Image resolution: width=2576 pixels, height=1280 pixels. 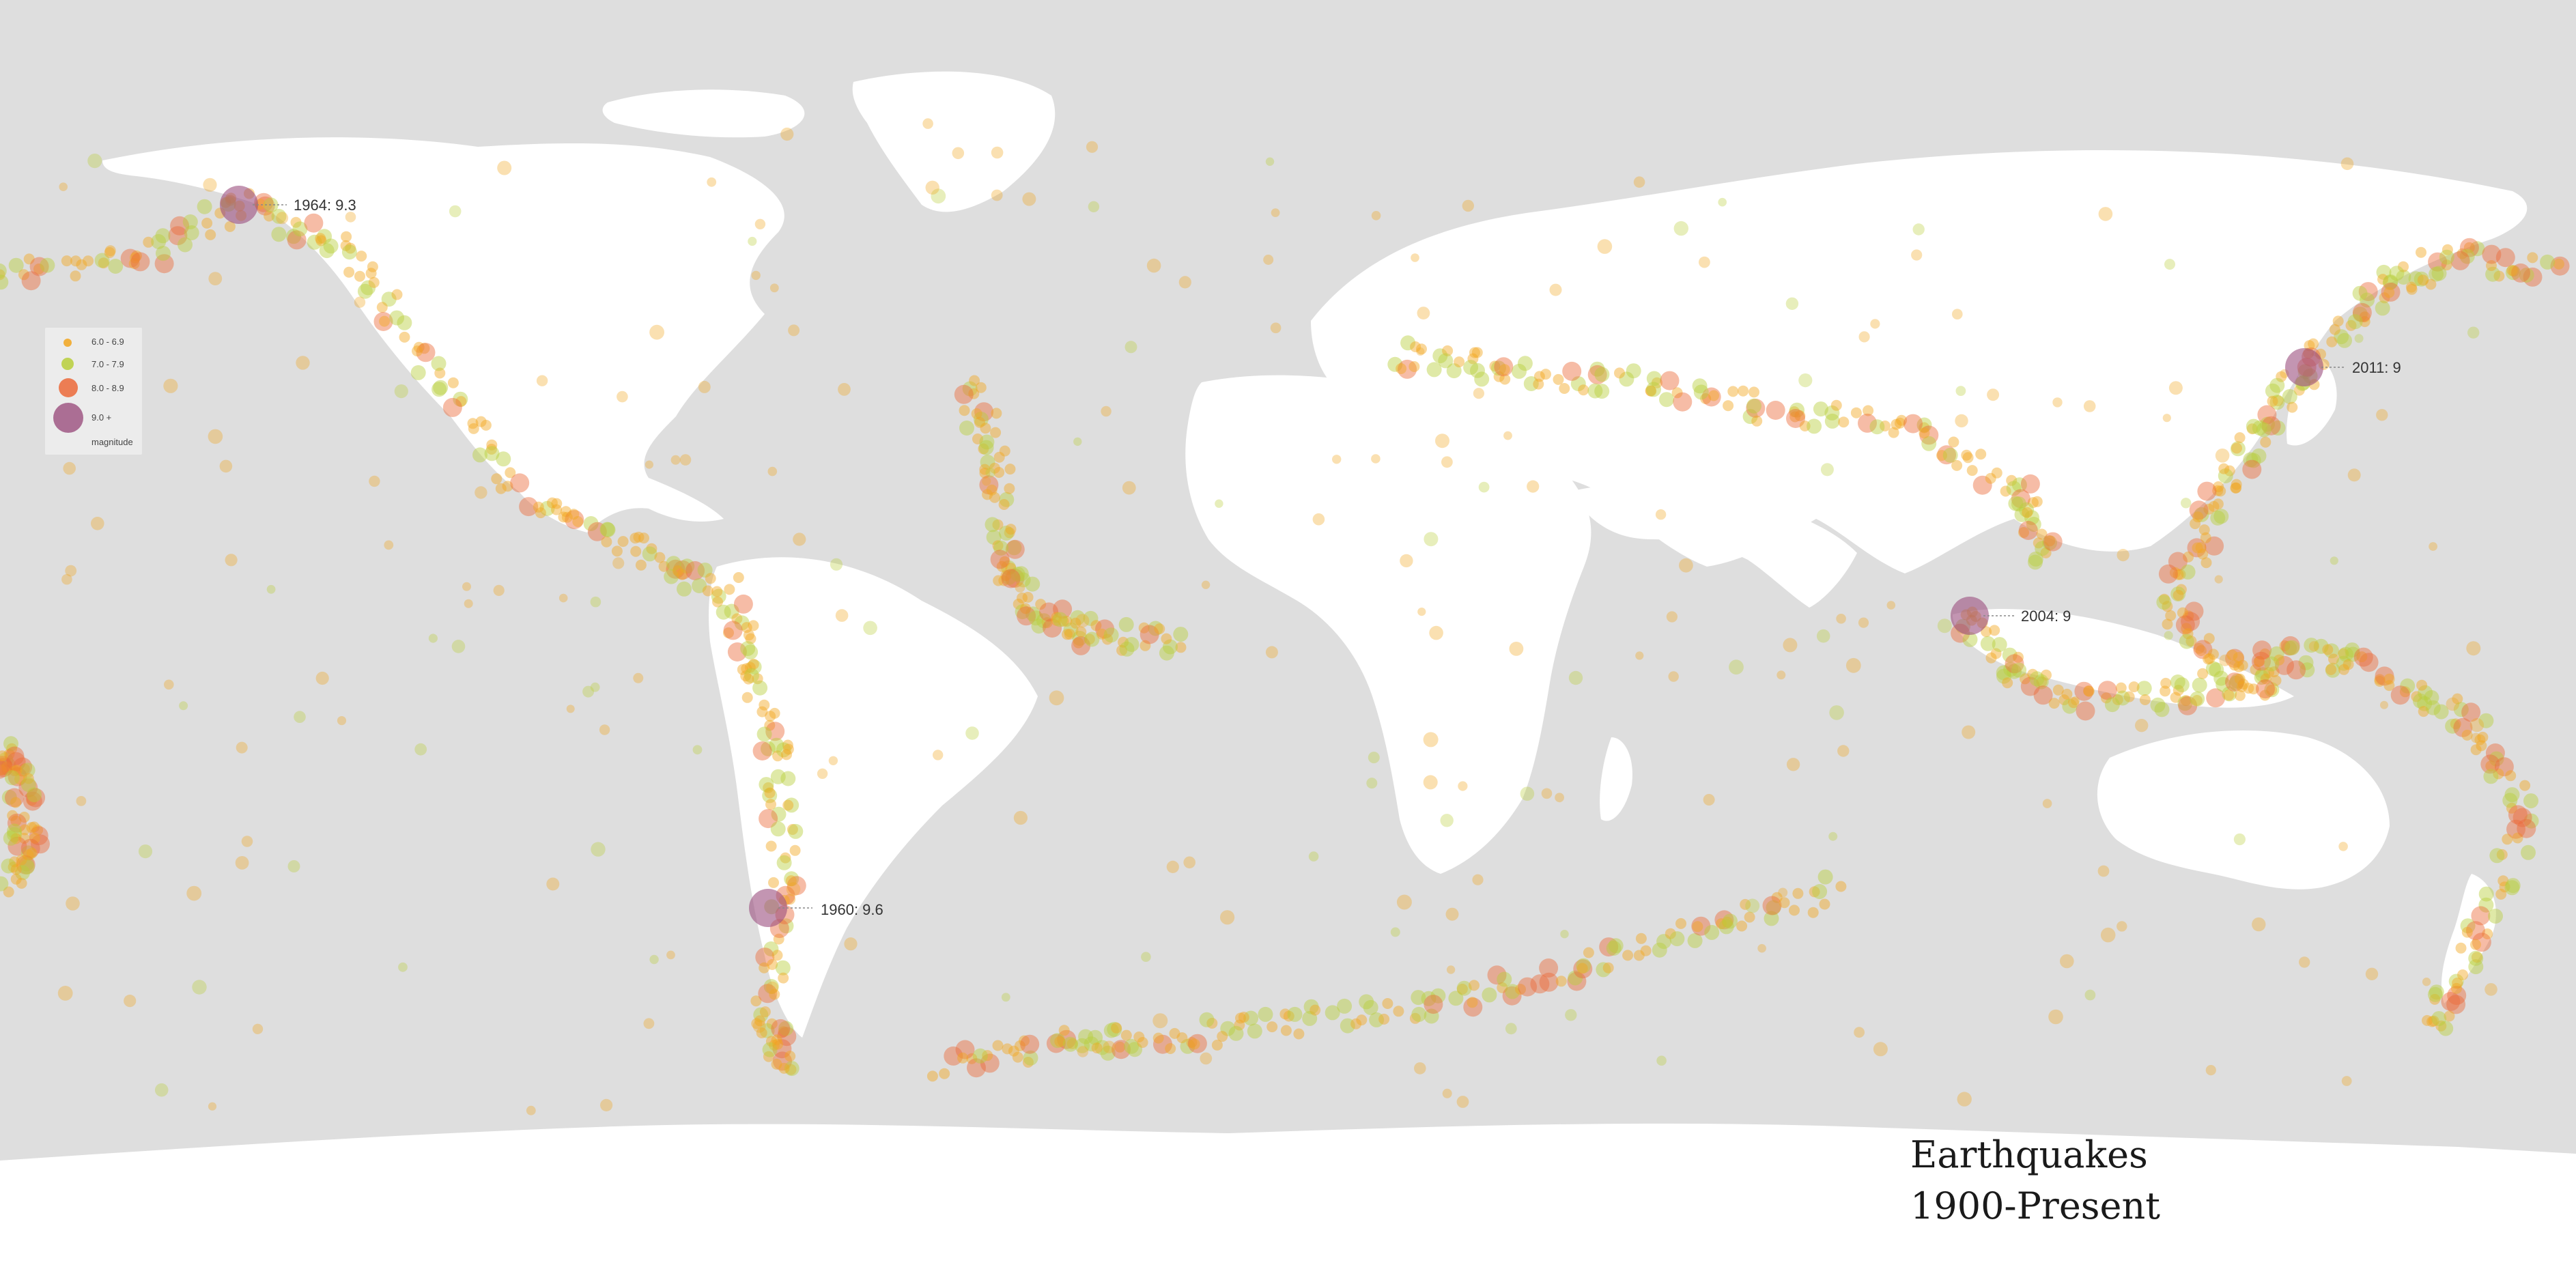 I want to click on legend-label-8: 8.0 - 8.9, so click(x=107, y=388).